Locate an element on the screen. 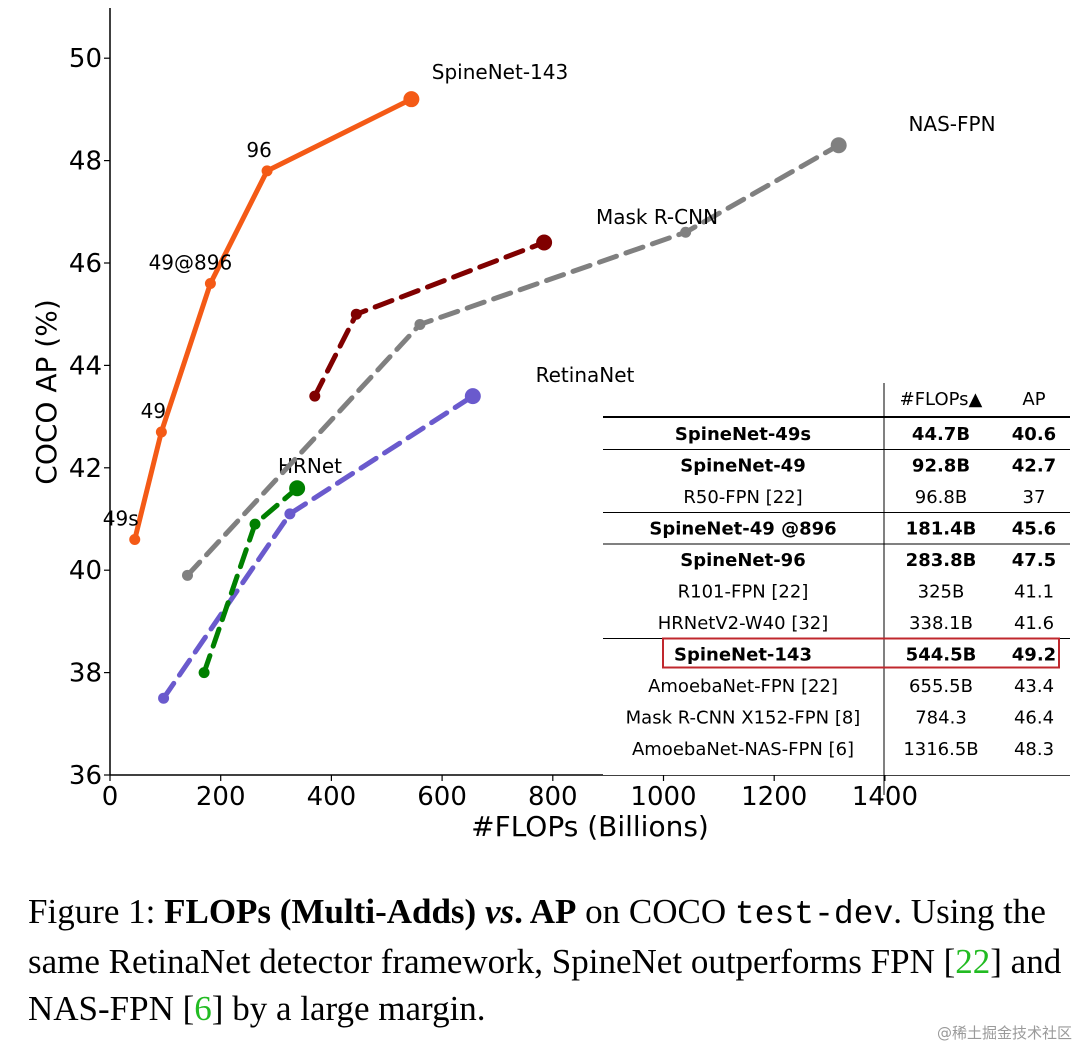 The height and width of the screenshot is (1052, 1080). table-cell-ap: 47.5 is located at coordinates (1034, 560).